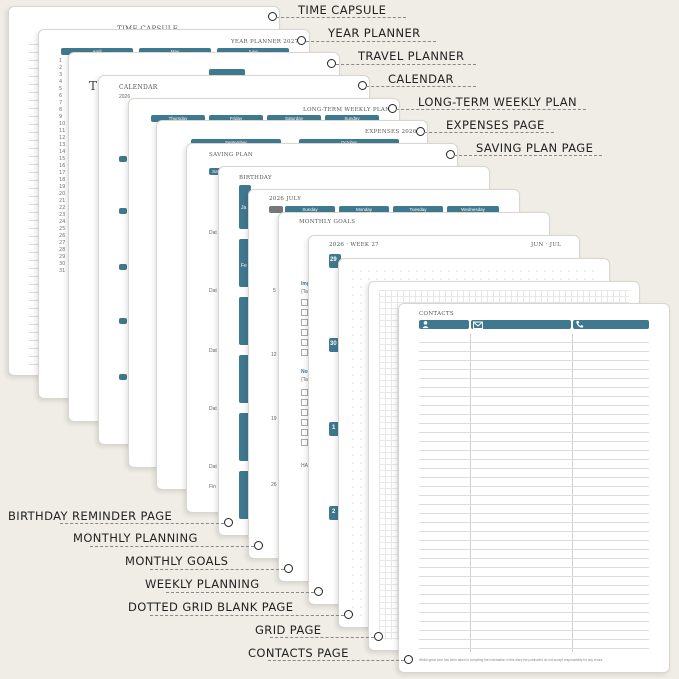  Describe the element at coordinates (478, 325) in the screenshot. I see `envelope-icon` at that location.